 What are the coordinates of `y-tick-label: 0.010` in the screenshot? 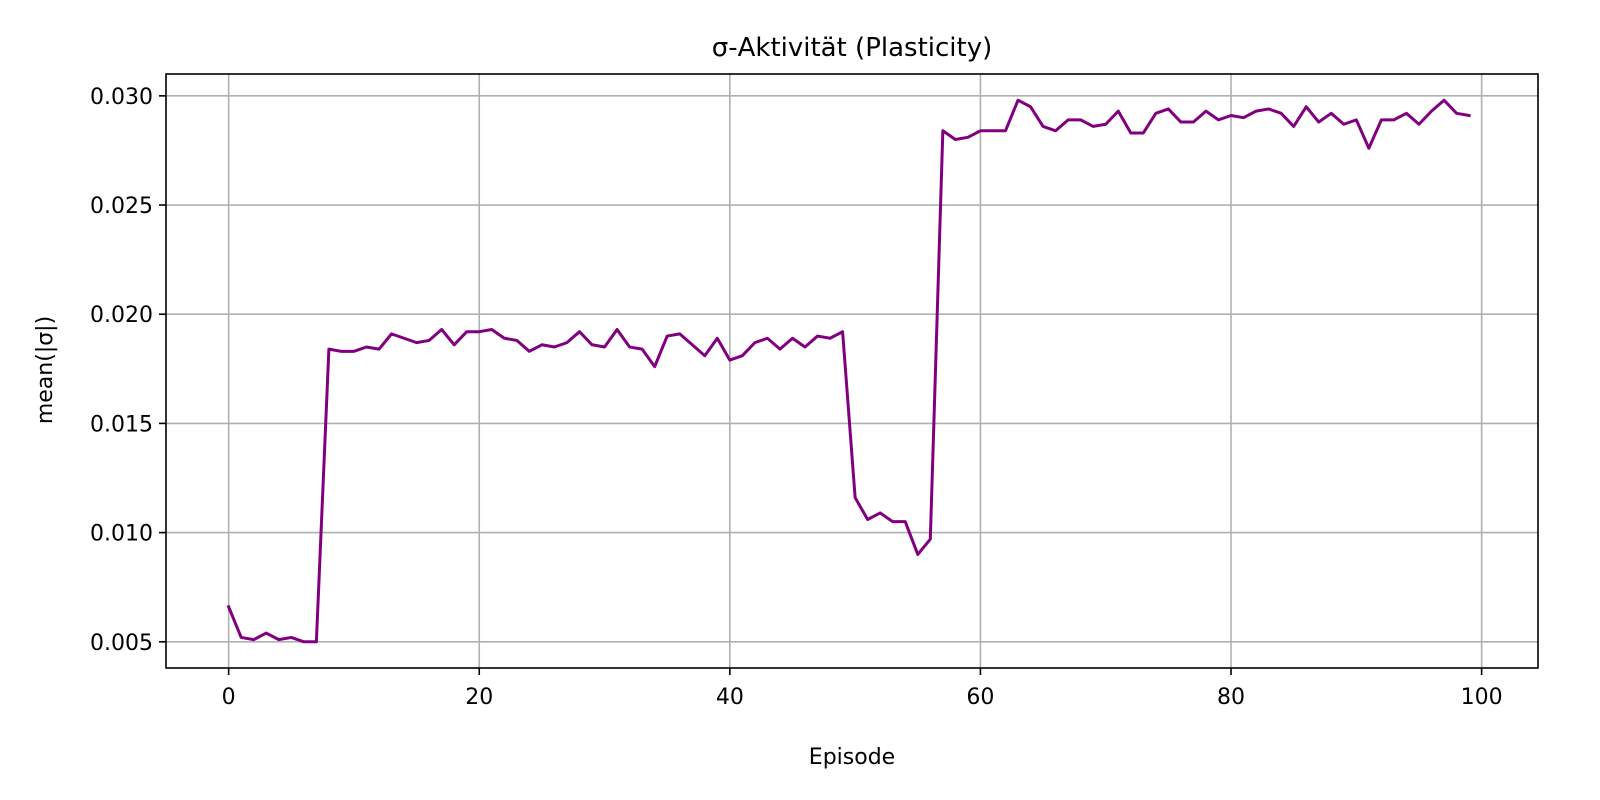 It's located at (121, 534).